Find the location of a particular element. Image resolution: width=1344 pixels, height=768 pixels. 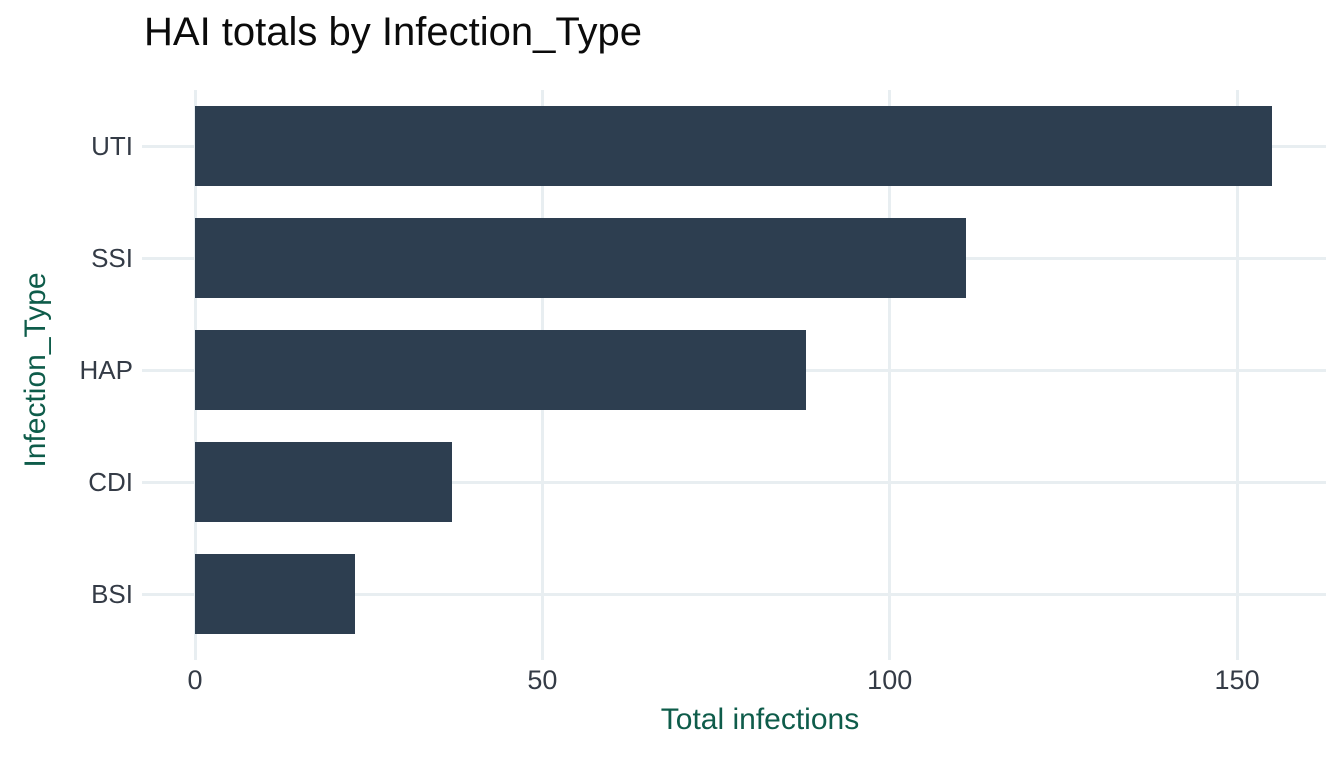

y-tick-label-bsi: BSI is located at coordinates (112, 594).